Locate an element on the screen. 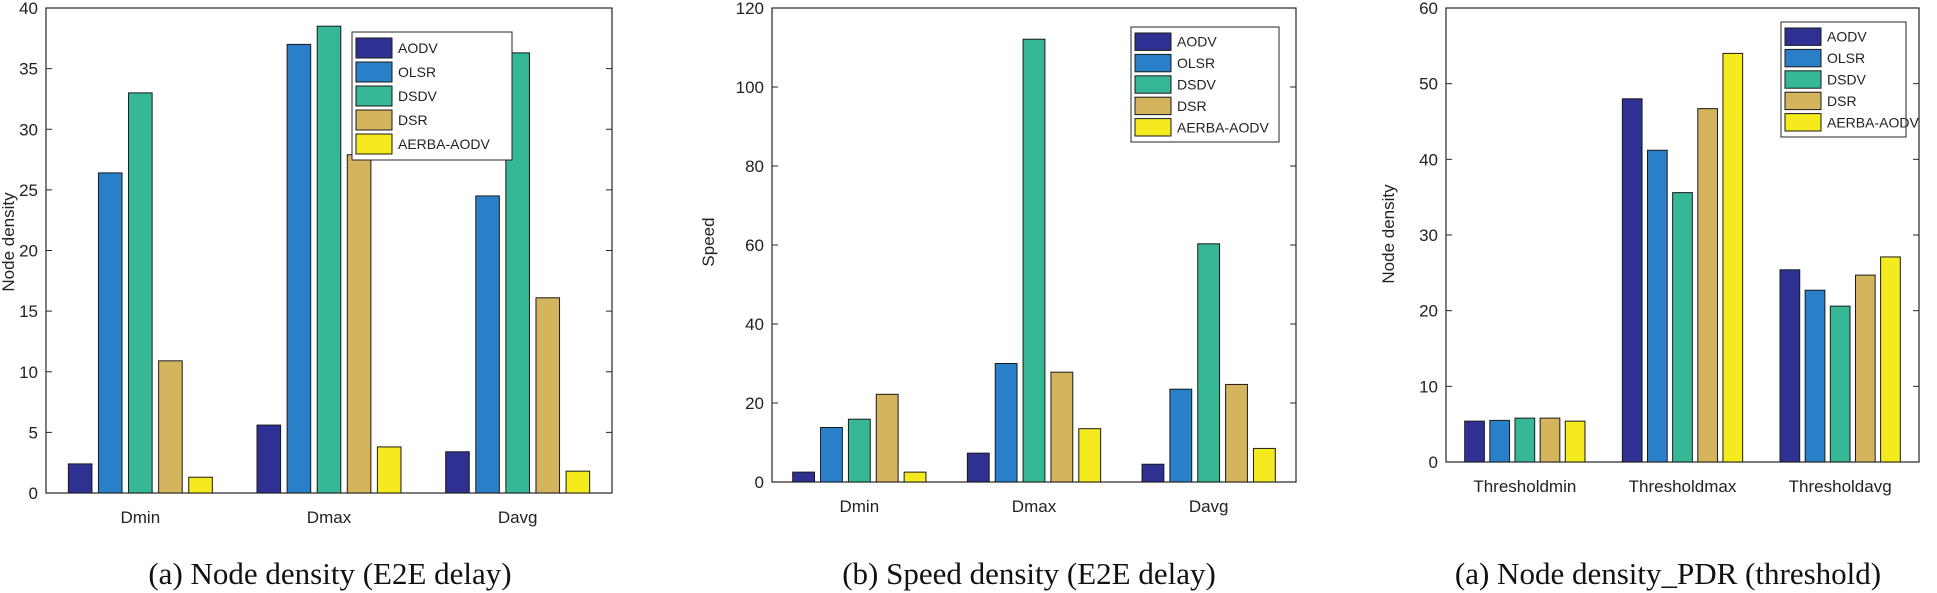 This screenshot has width=1937, height=593. bar-dsr-dmin is located at coordinates (887, 438).